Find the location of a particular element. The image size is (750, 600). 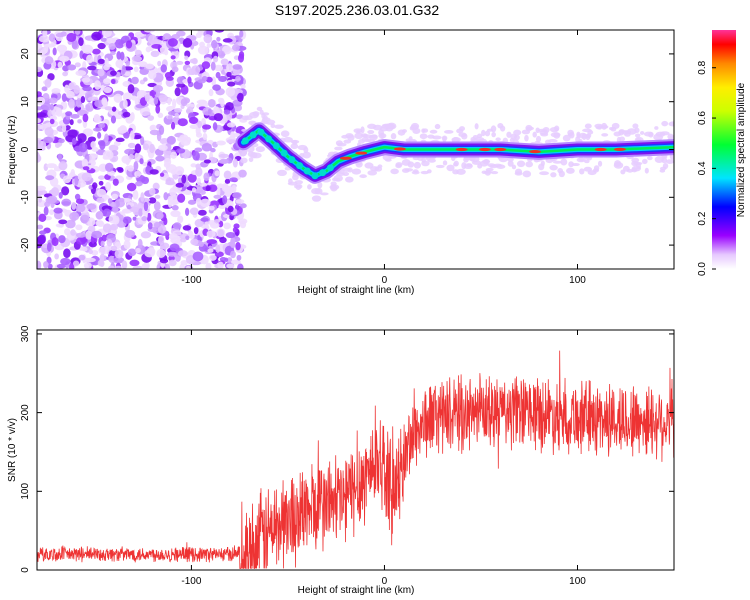

colorbar-tick-label: 0.8 is located at coordinates (702, 67).